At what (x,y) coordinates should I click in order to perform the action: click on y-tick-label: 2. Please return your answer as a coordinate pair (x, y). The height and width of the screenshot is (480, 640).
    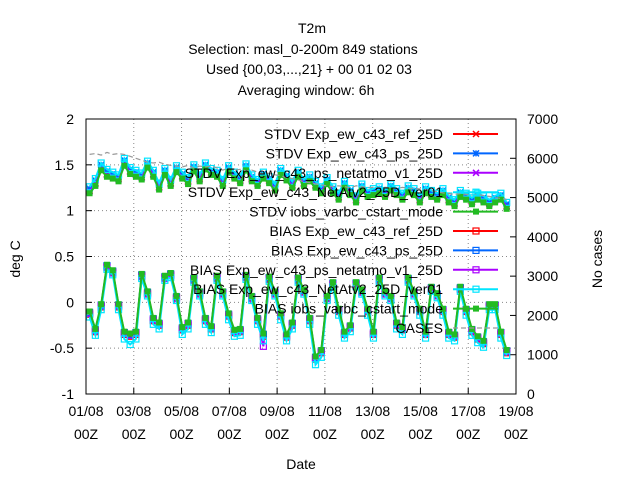
    Looking at the image, I should click on (70, 119).